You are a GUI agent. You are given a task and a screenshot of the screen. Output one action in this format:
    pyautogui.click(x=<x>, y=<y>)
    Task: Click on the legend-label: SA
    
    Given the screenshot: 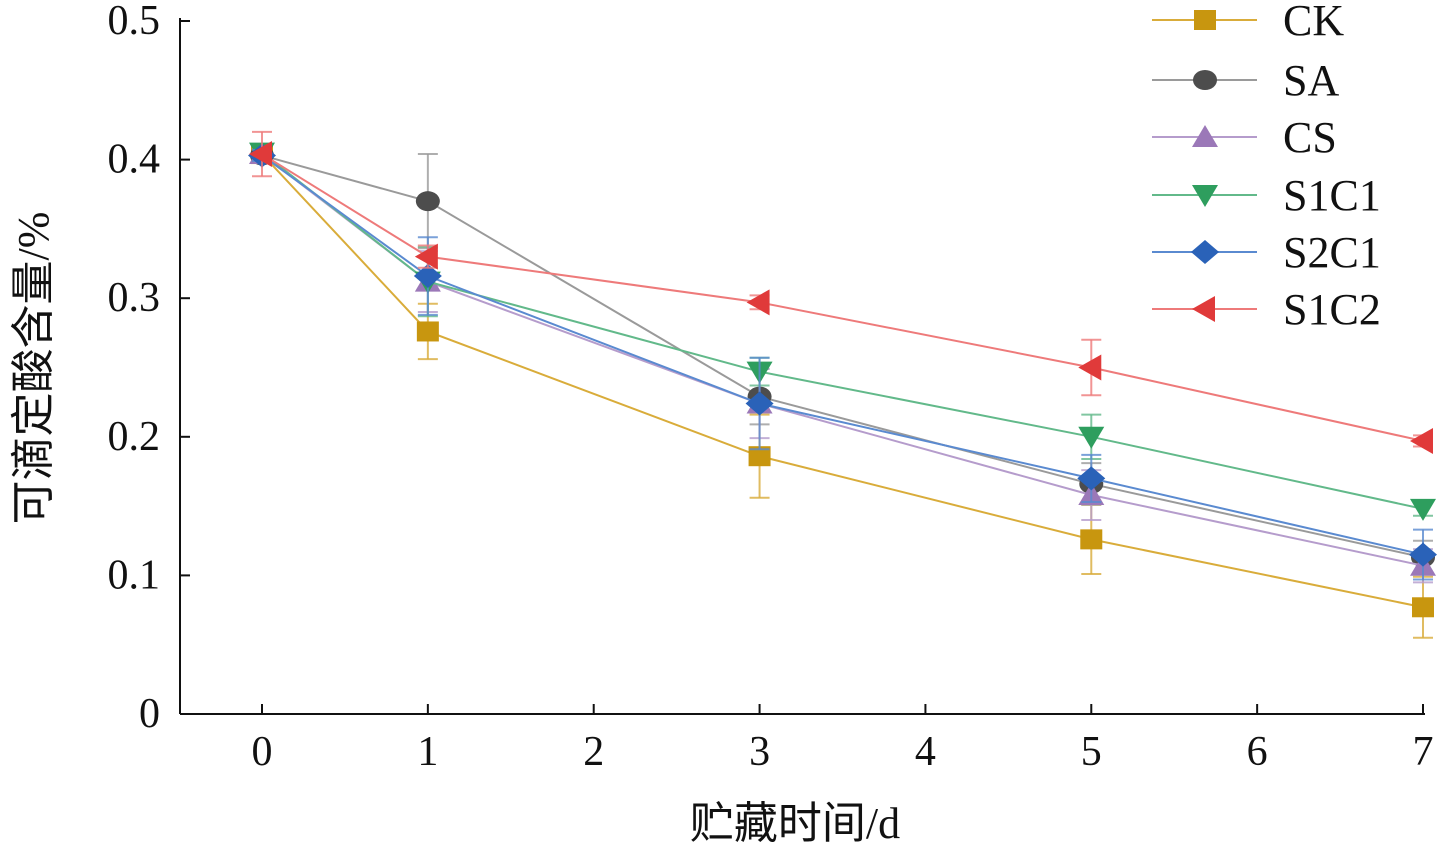 What is the action you would take?
    pyautogui.click(x=1311, y=80)
    